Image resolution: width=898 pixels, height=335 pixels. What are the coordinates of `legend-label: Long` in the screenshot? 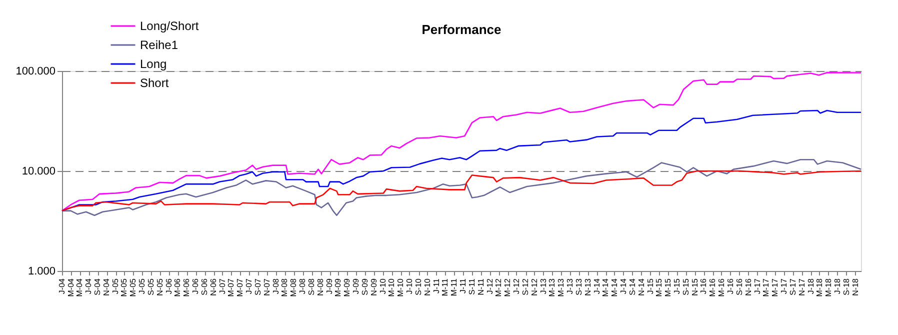 It's located at (153, 64).